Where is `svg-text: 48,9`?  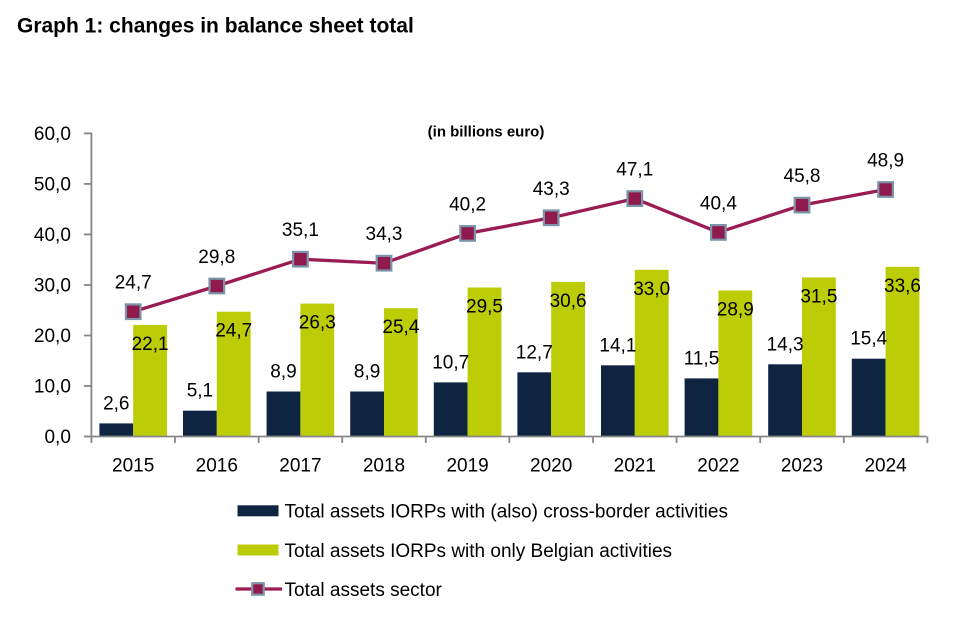
svg-text: 48,9 is located at coordinates (885, 161).